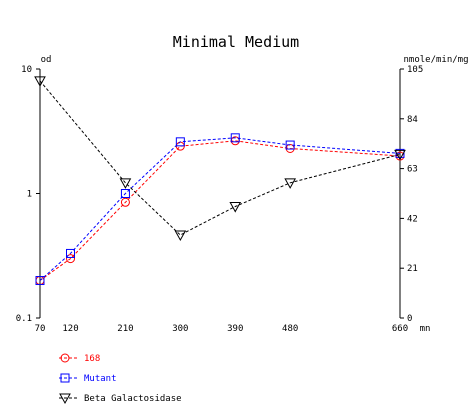 The width and height of the screenshot is (472, 405). What do you see at coordinates (26, 70) in the screenshot?
I see `left-tick-label: 10` at bounding box center [26, 70].